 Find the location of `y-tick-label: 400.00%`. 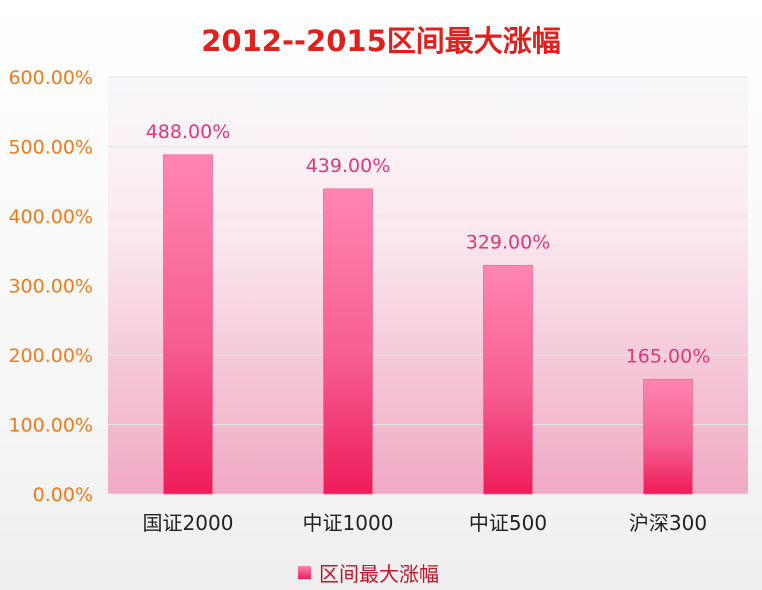

y-tick-label: 400.00% is located at coordinates (50, 217).